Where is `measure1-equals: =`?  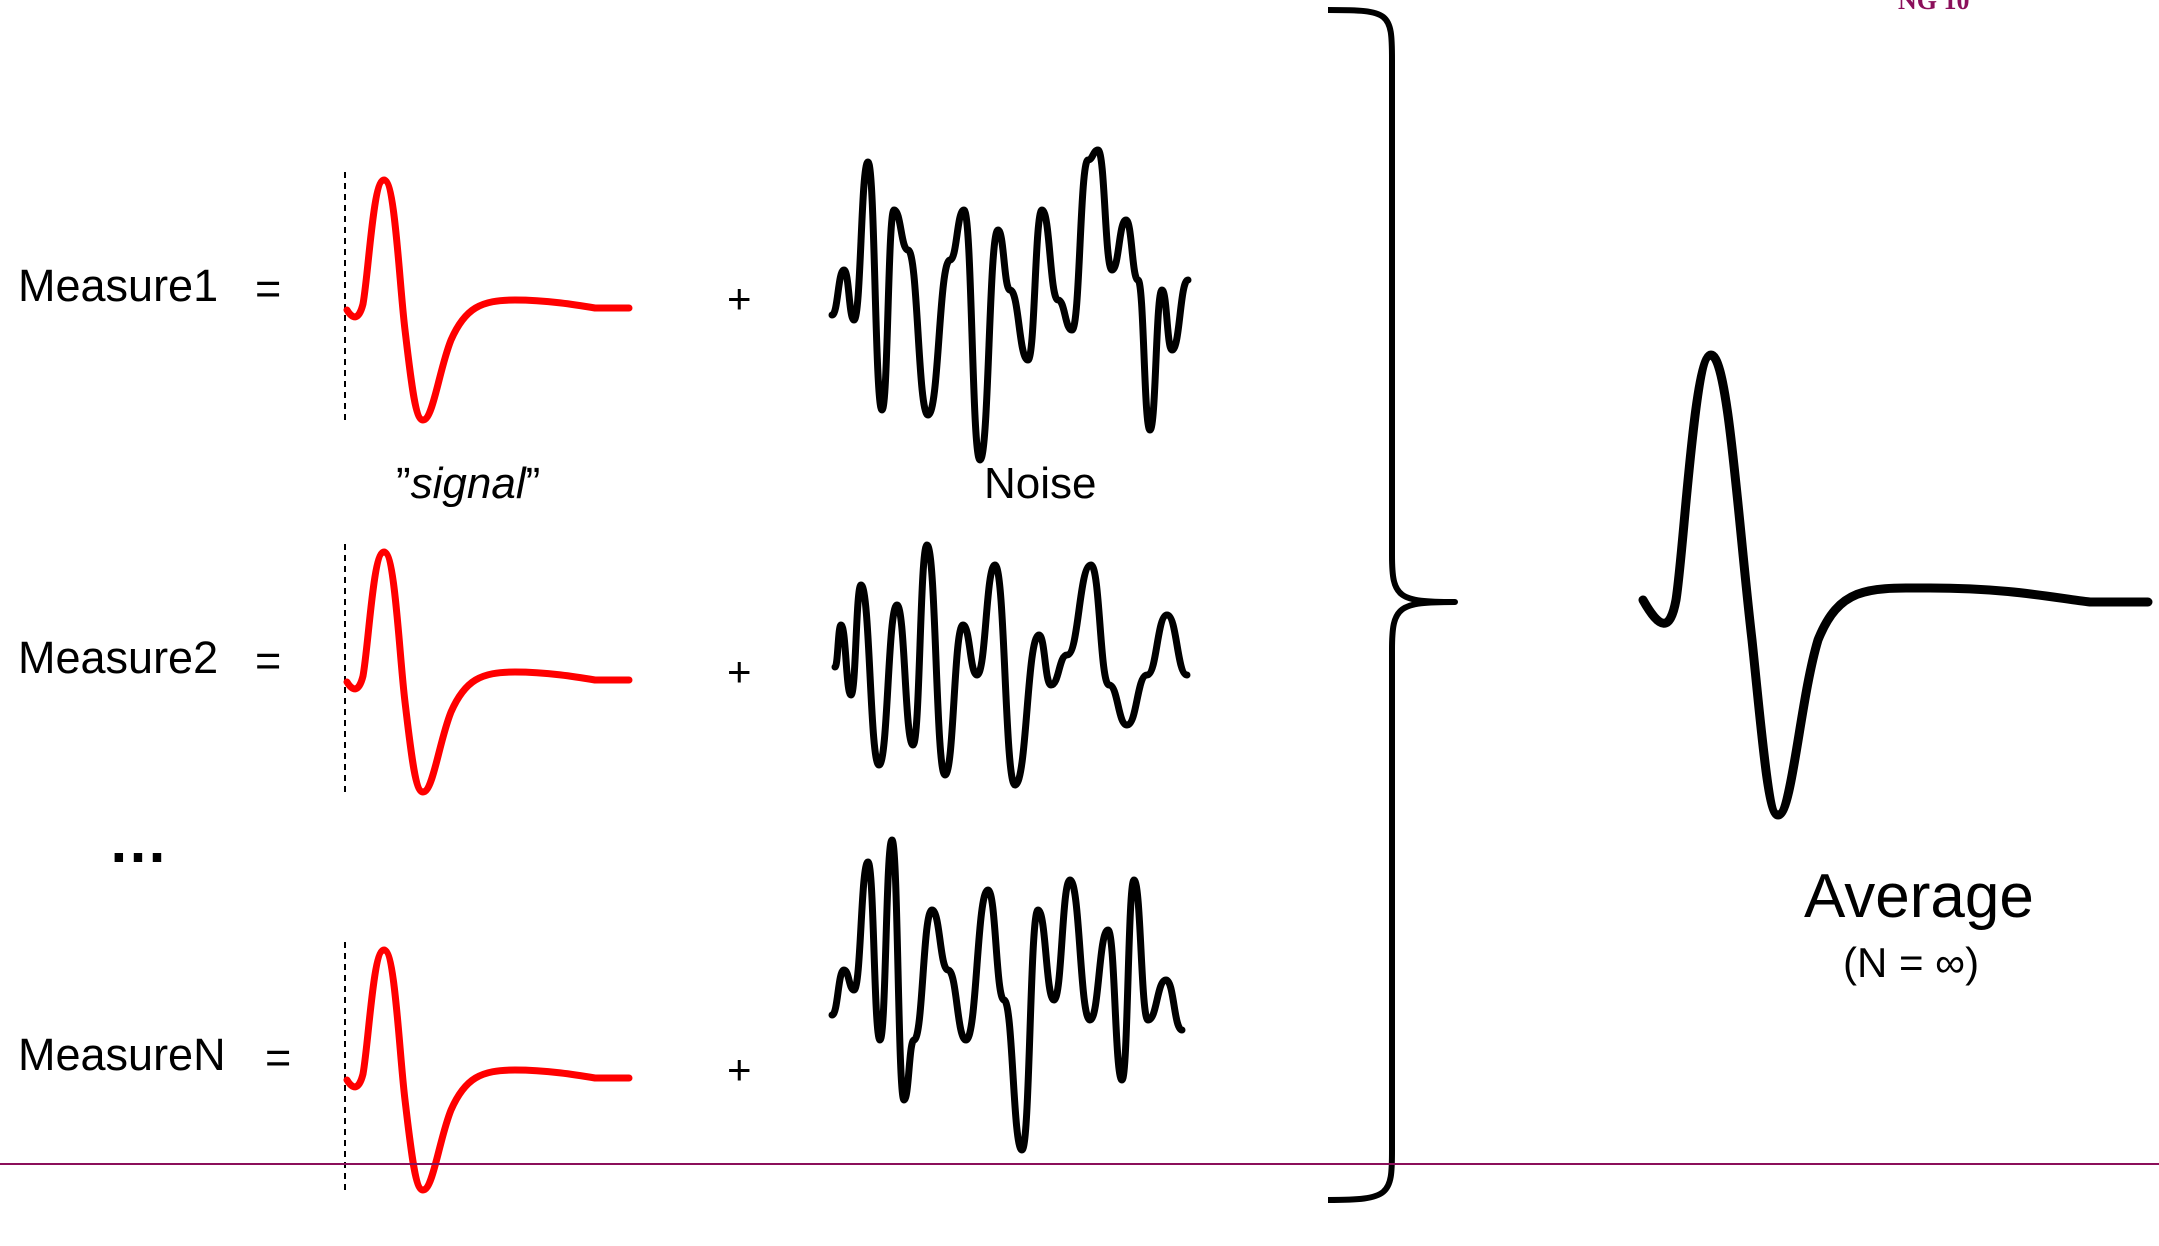
measure1-equals: = is located at coordinates (268, 288).